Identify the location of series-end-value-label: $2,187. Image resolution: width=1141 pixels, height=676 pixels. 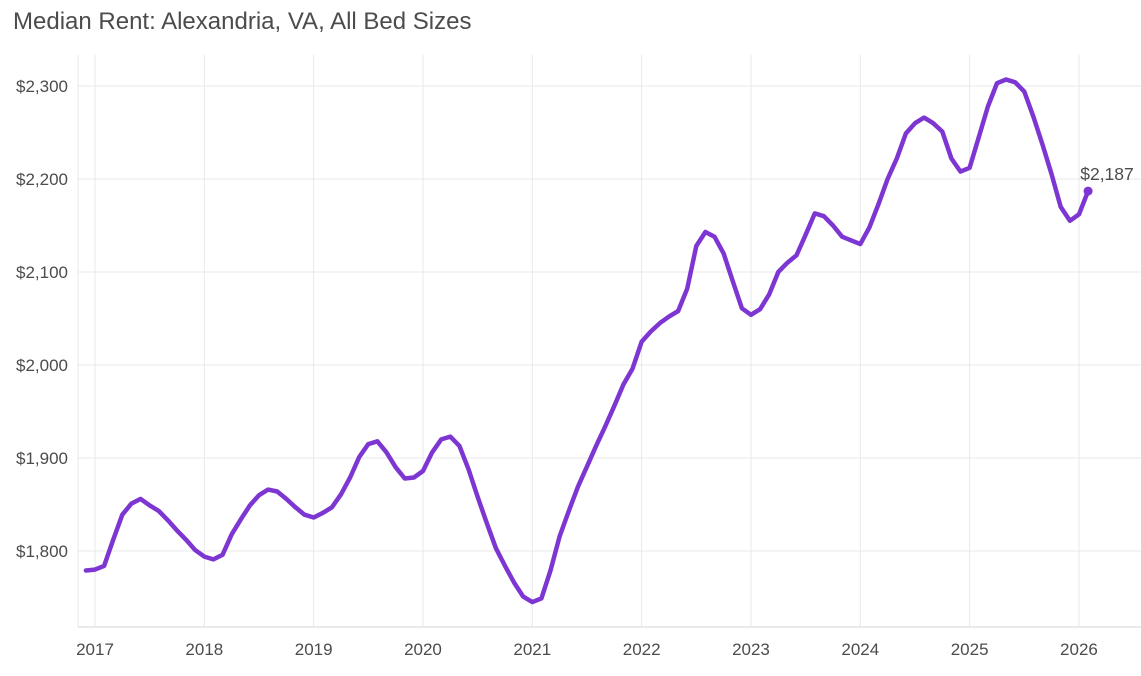
(1107, 174).